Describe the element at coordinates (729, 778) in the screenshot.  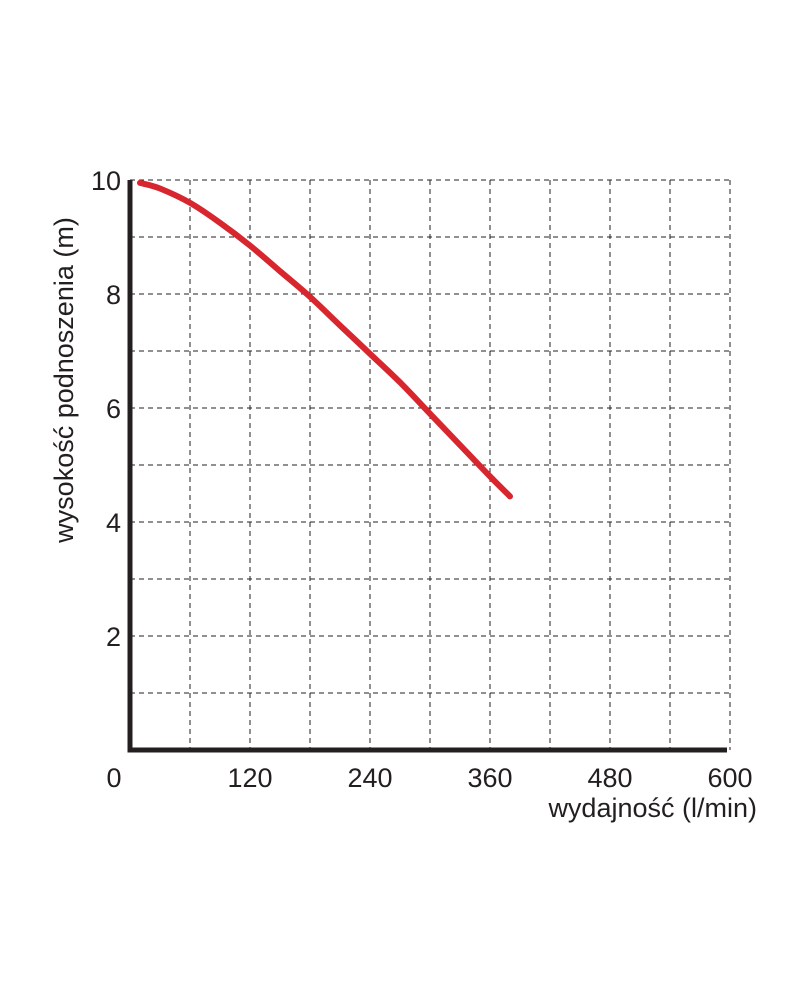
I see `x-tick-label: 600` at that location.